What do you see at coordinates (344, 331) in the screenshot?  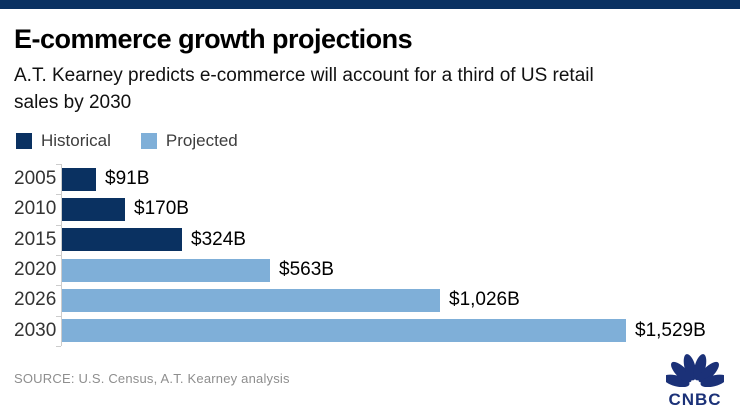 I see `bar-2030` at bounding box center [344, 331].